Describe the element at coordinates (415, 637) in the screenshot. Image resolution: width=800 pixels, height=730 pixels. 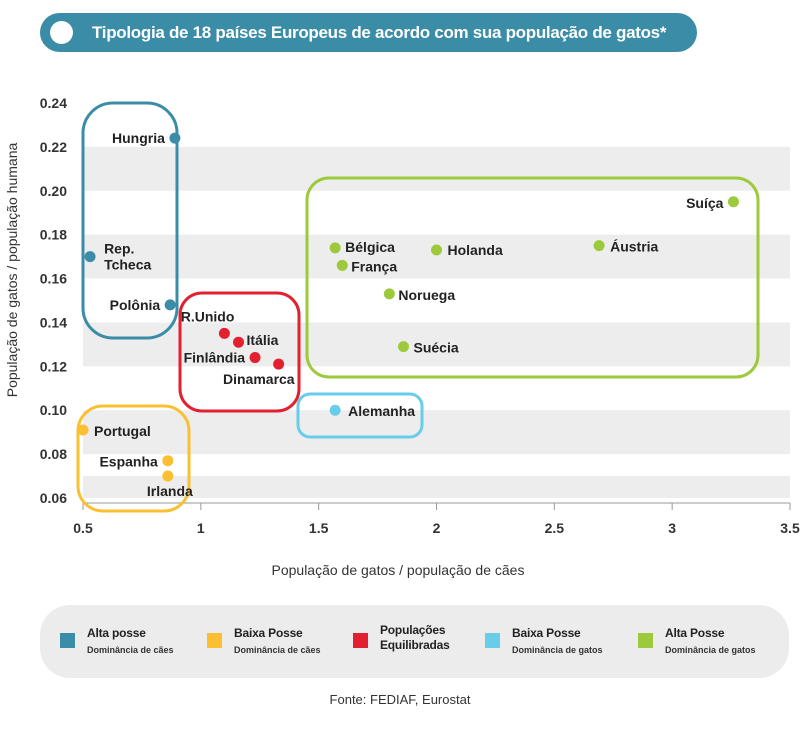
I see `legend-label: Populações Equilibradas` at that location.